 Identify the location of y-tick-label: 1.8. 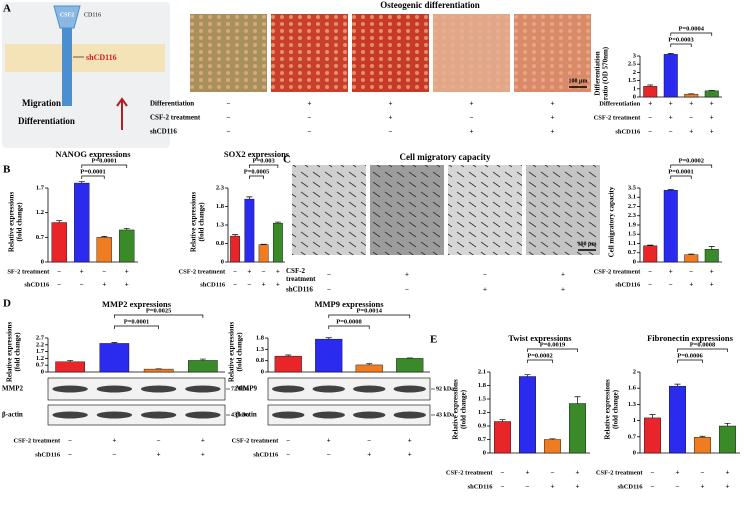
(220, 206).